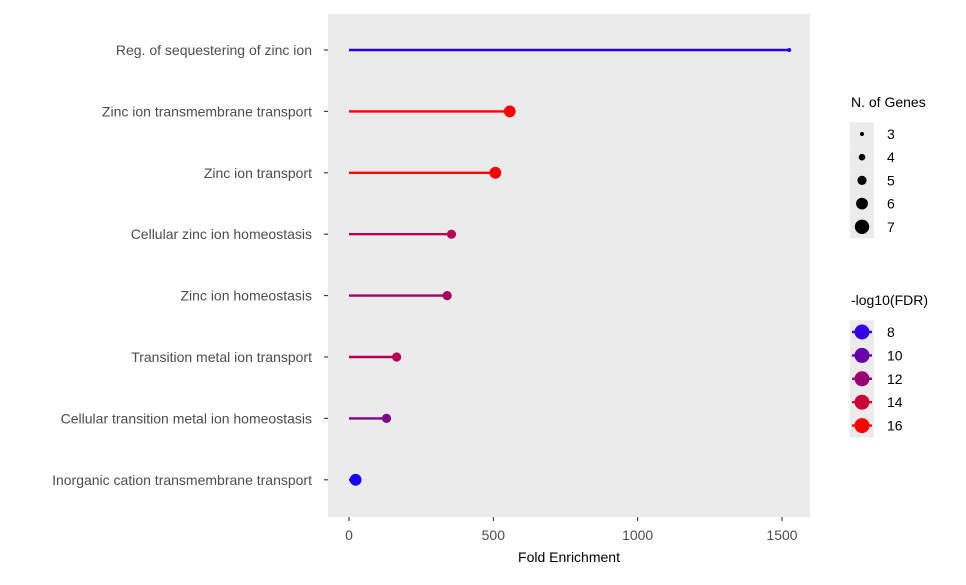 The image size is (966, 585). Describe the element at coordinates (571, 530) in the screenshot. I see `x-axis: 0 500 1000 1500` at that location.